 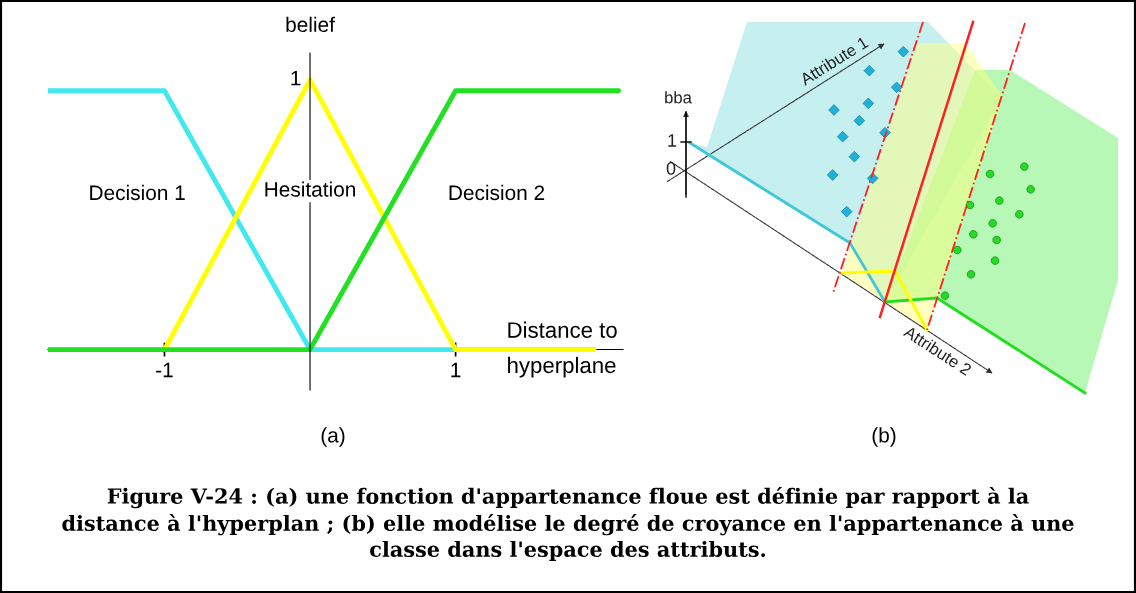 I want to click on annotation: Decision 2, so click(x=497, y=192).